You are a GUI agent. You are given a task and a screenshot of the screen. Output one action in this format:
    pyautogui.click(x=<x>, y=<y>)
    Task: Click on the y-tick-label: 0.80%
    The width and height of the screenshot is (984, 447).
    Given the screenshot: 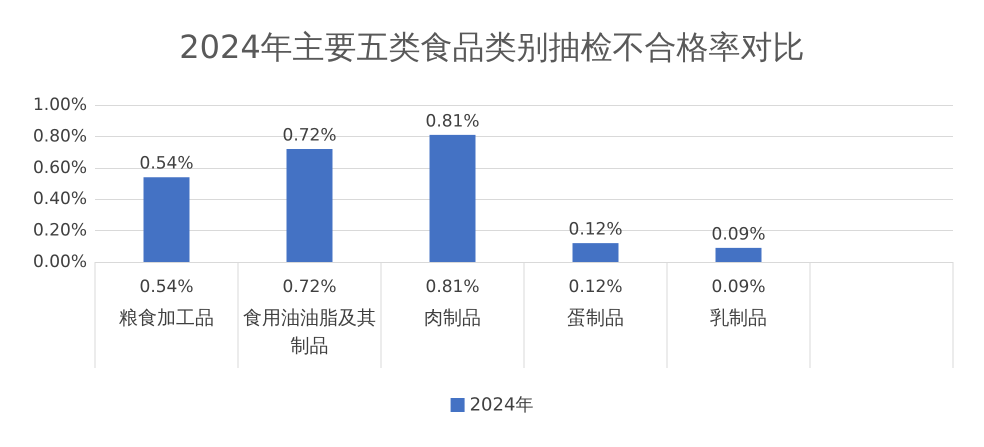 What is the action you would take?
    pyautogui.click(x=59, y=136)
    